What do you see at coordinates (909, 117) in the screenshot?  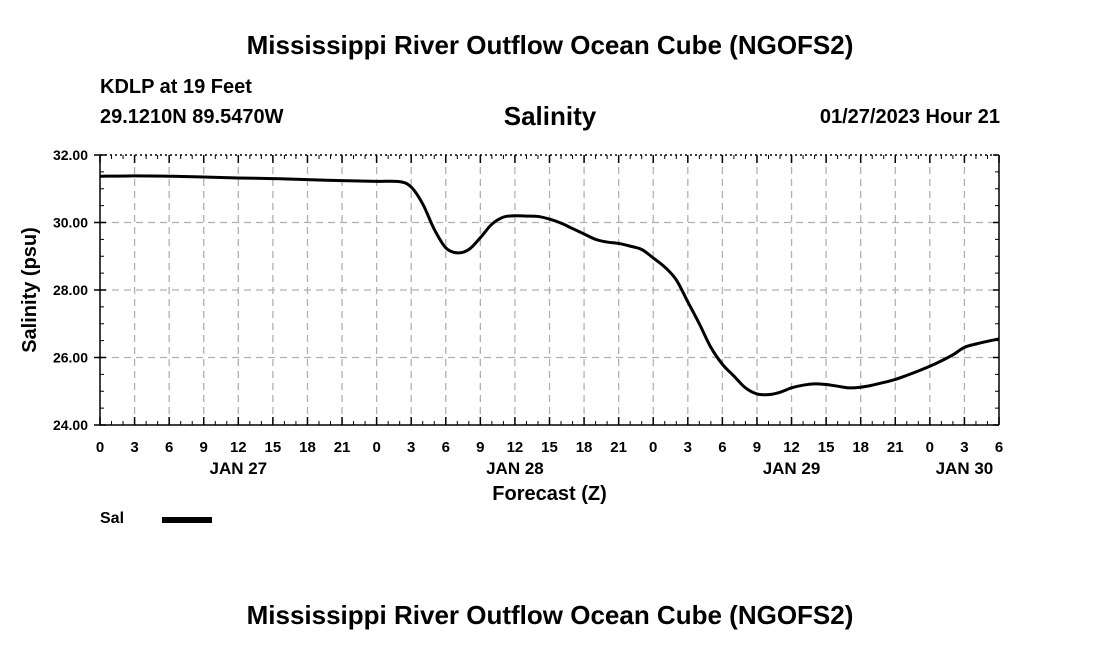 I see `timestamp-label: 01/27/2023 Hour 21` at bounding box center [909, 117].